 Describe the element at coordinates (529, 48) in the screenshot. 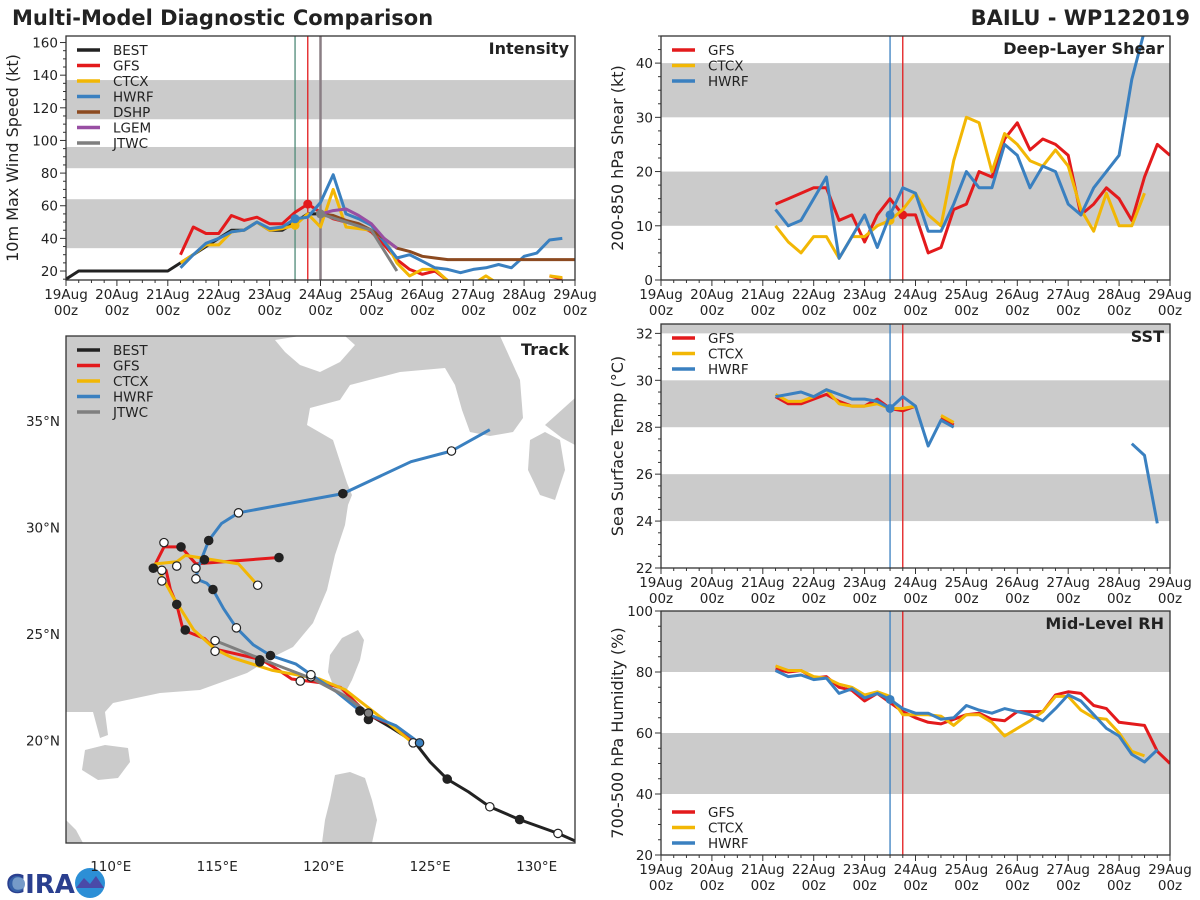

I see `panel-title: Intensity` at that location.